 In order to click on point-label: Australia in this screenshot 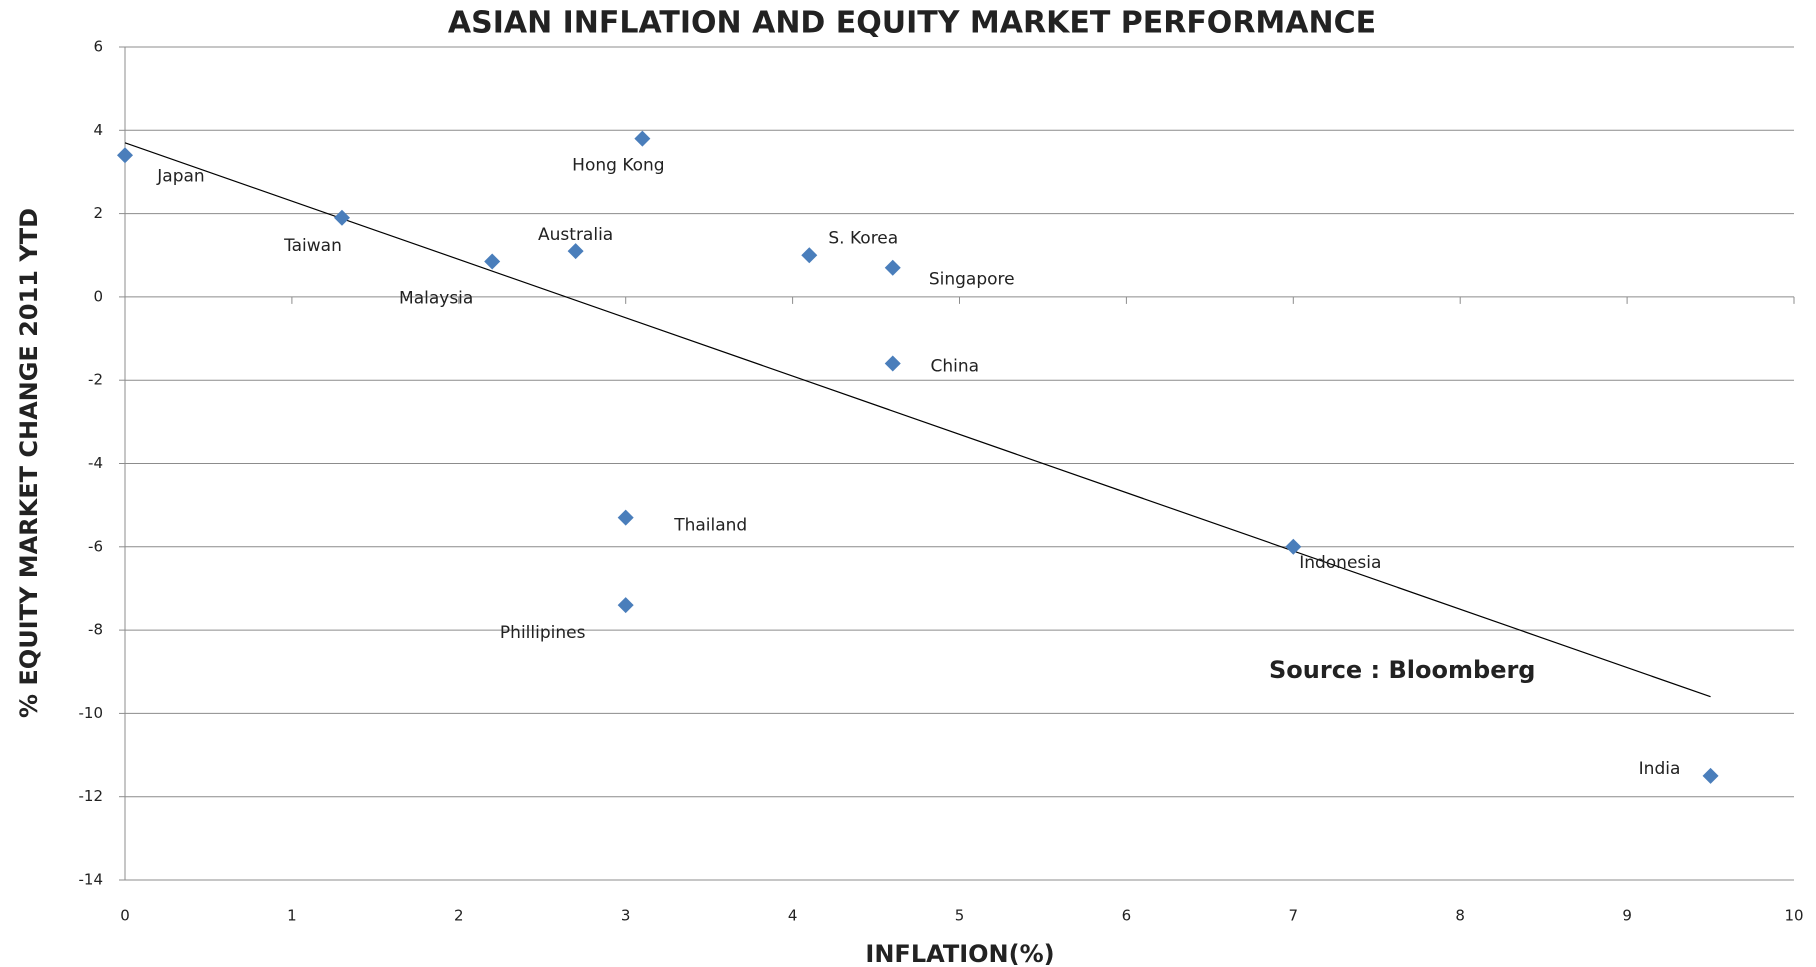, I will do `click(575, 235)`.